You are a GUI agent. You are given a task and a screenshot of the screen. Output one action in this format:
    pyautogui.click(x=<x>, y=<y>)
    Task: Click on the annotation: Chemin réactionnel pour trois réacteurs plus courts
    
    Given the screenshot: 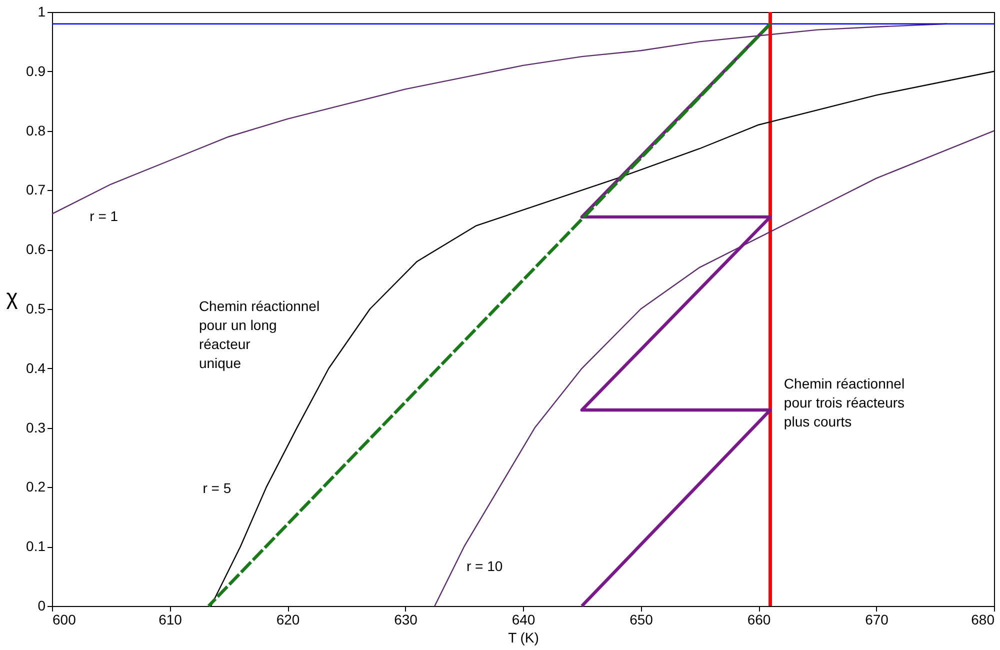 What is the action you would take?
    pyautogui.click(x=844, y=402)
    